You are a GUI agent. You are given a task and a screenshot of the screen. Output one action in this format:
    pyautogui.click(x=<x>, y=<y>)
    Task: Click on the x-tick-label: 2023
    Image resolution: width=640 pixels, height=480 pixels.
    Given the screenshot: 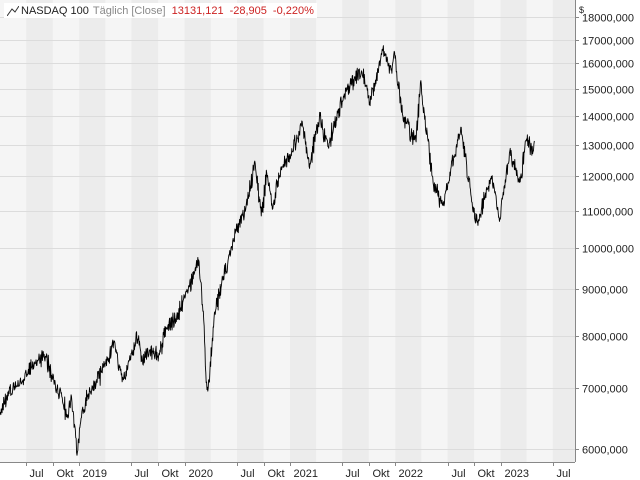 What is the action you would take?
    pyautogui.click(x=517, y=474)
    